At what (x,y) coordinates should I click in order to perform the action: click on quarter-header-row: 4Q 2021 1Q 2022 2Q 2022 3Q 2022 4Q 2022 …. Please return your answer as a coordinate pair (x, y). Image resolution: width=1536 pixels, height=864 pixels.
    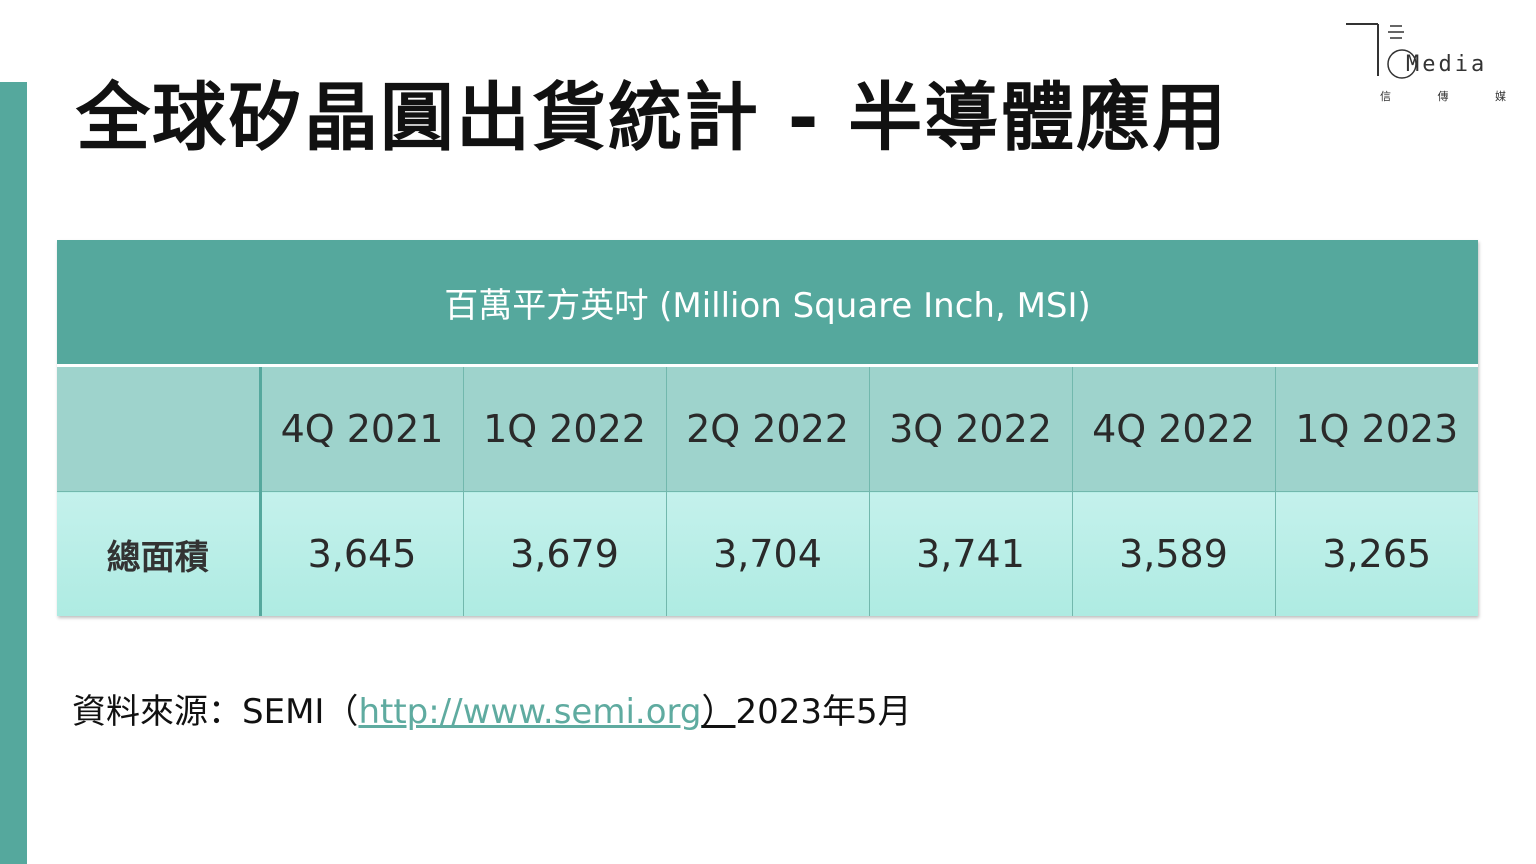
    Looking at the image, I should click on (768, 428).